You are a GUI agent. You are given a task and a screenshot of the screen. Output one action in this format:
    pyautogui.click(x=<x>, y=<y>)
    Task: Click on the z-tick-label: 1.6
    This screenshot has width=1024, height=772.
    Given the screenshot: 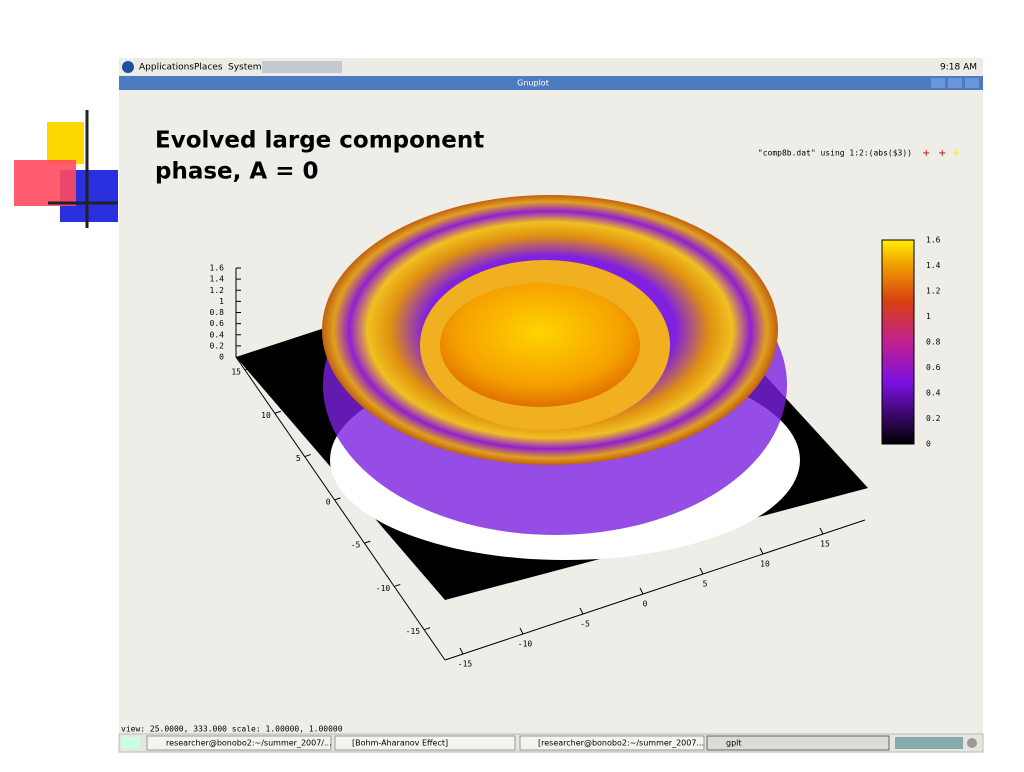 What is the action you would take?
    pyautogui.click(x=217, y=268)
    